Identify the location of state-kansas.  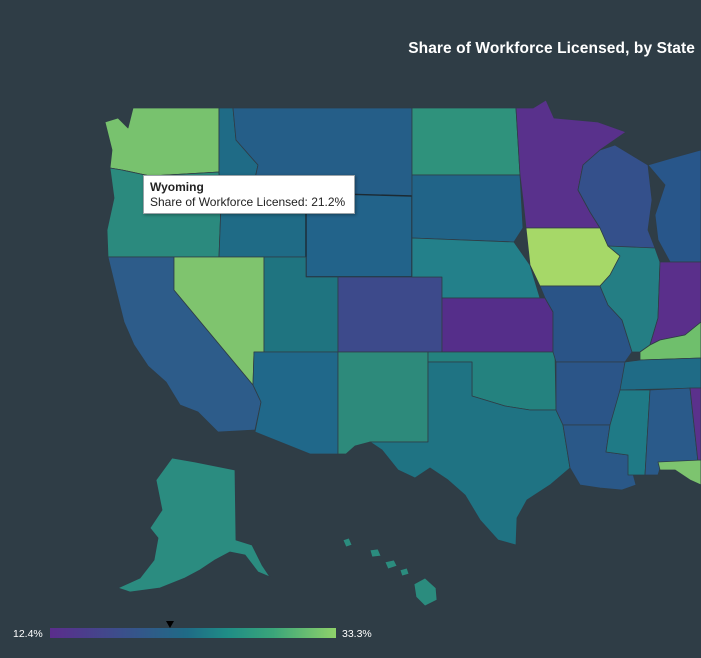
(497, 325).